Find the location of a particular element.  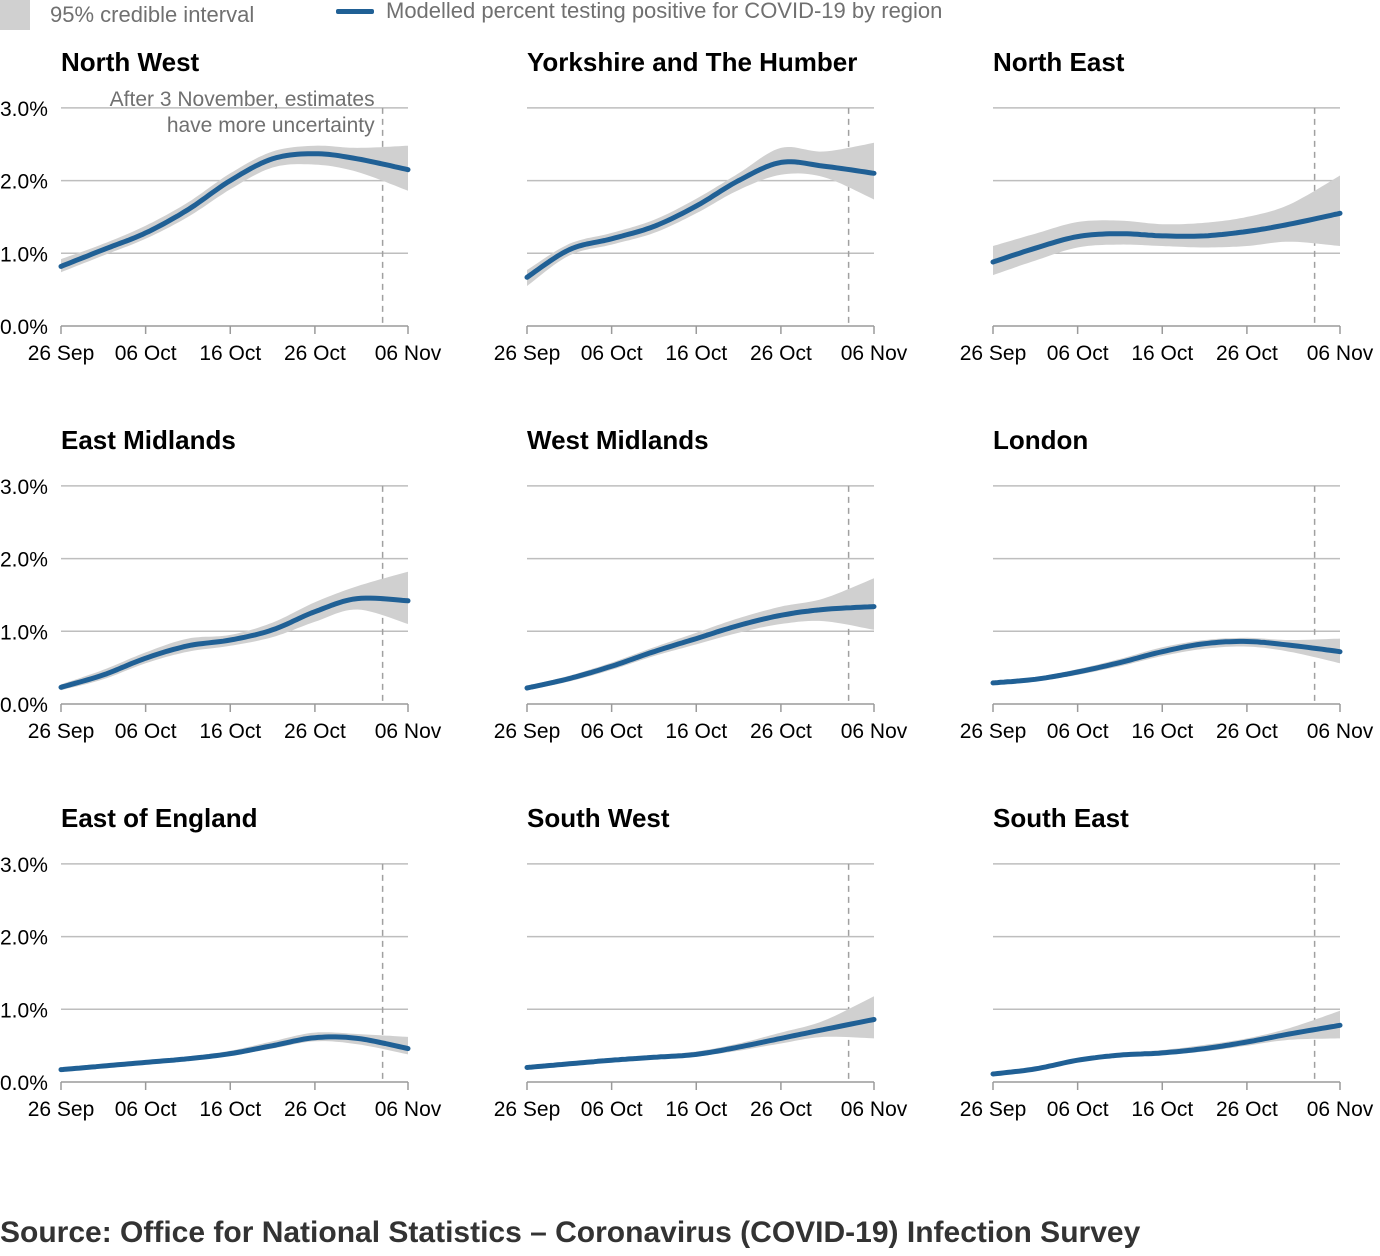

annotation-line-2: have more uncertainty is located at coordinates (271, 125).